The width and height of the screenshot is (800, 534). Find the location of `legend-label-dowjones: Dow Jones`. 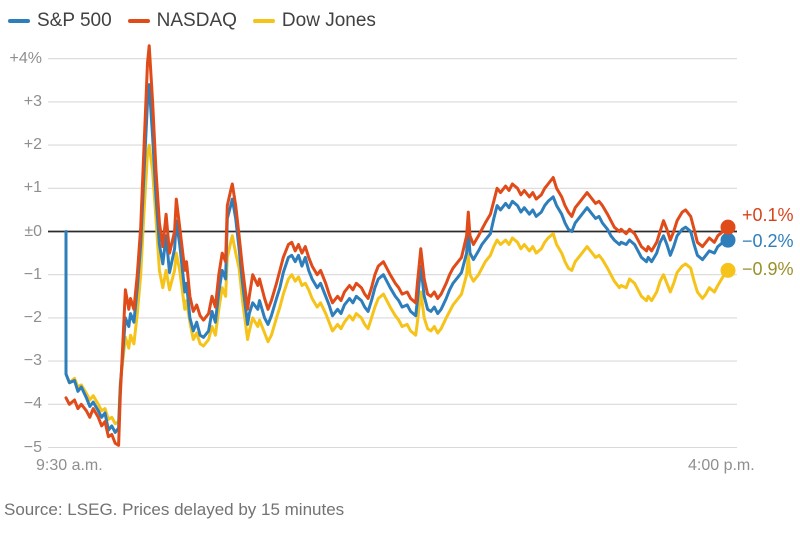

legend-label-dowjones: Dow Jones is located at coordinates (328, 20).